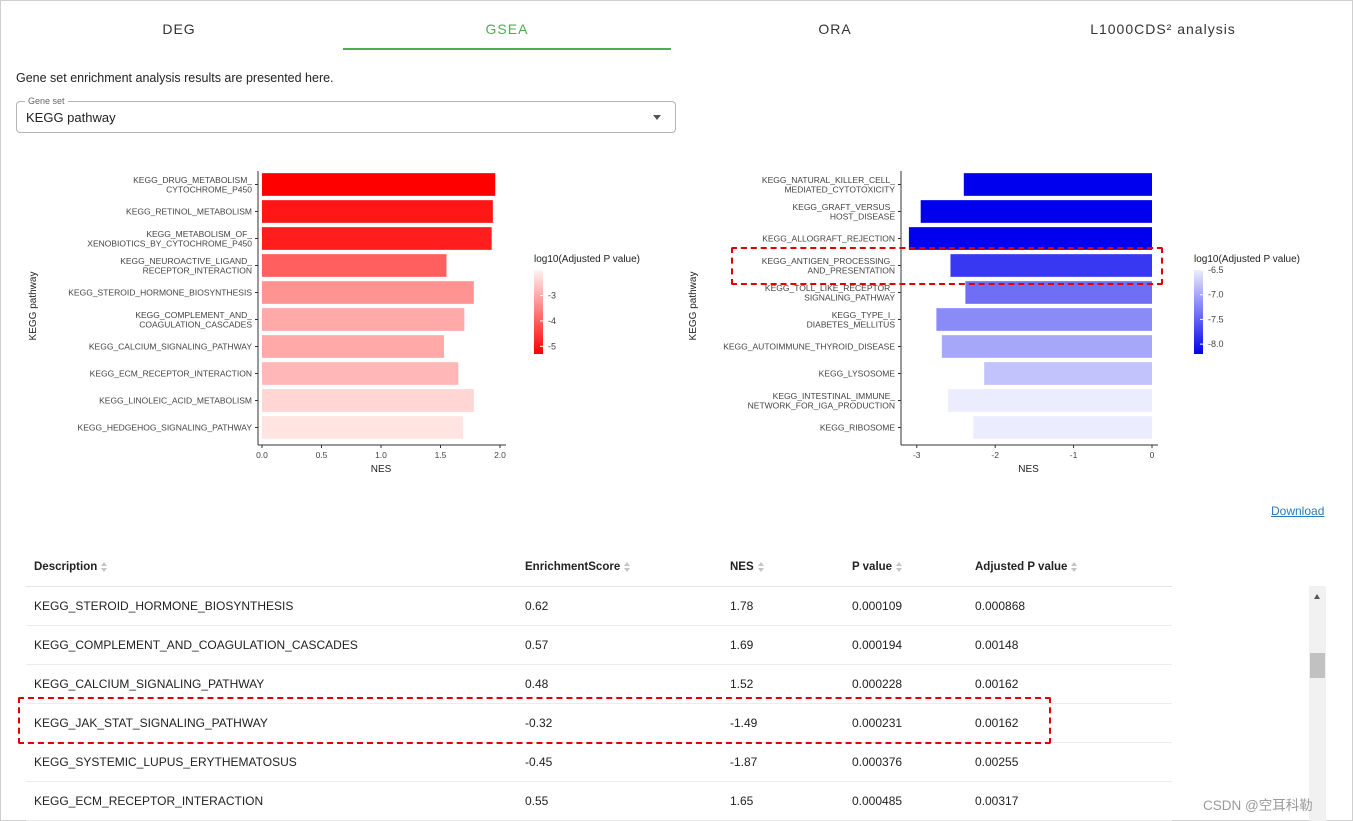 The image size is (1353, 821). Describe the element at coordinates (271, 567) in the screenshot. I see `col-description: Description` at that location.